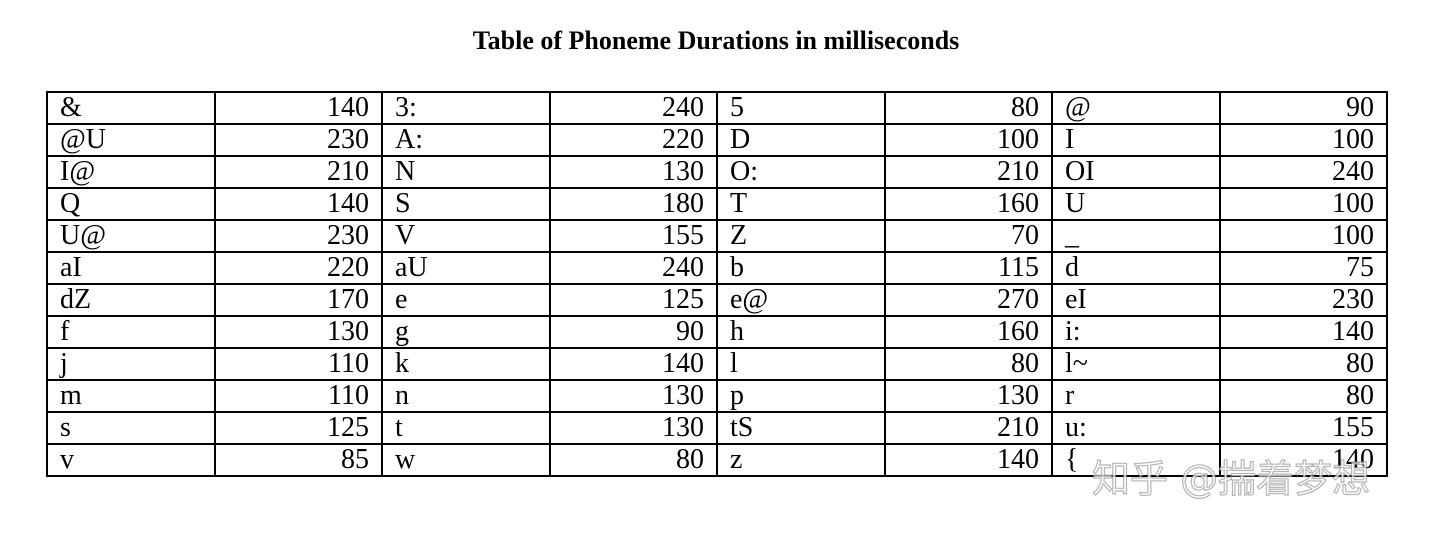 The height and width of the screenshot is (538, 1440). What do you see at coordinates (1136, 204) in the screenshot?
I see `phoneme-cell: U` at bounding box center [1136, 204].